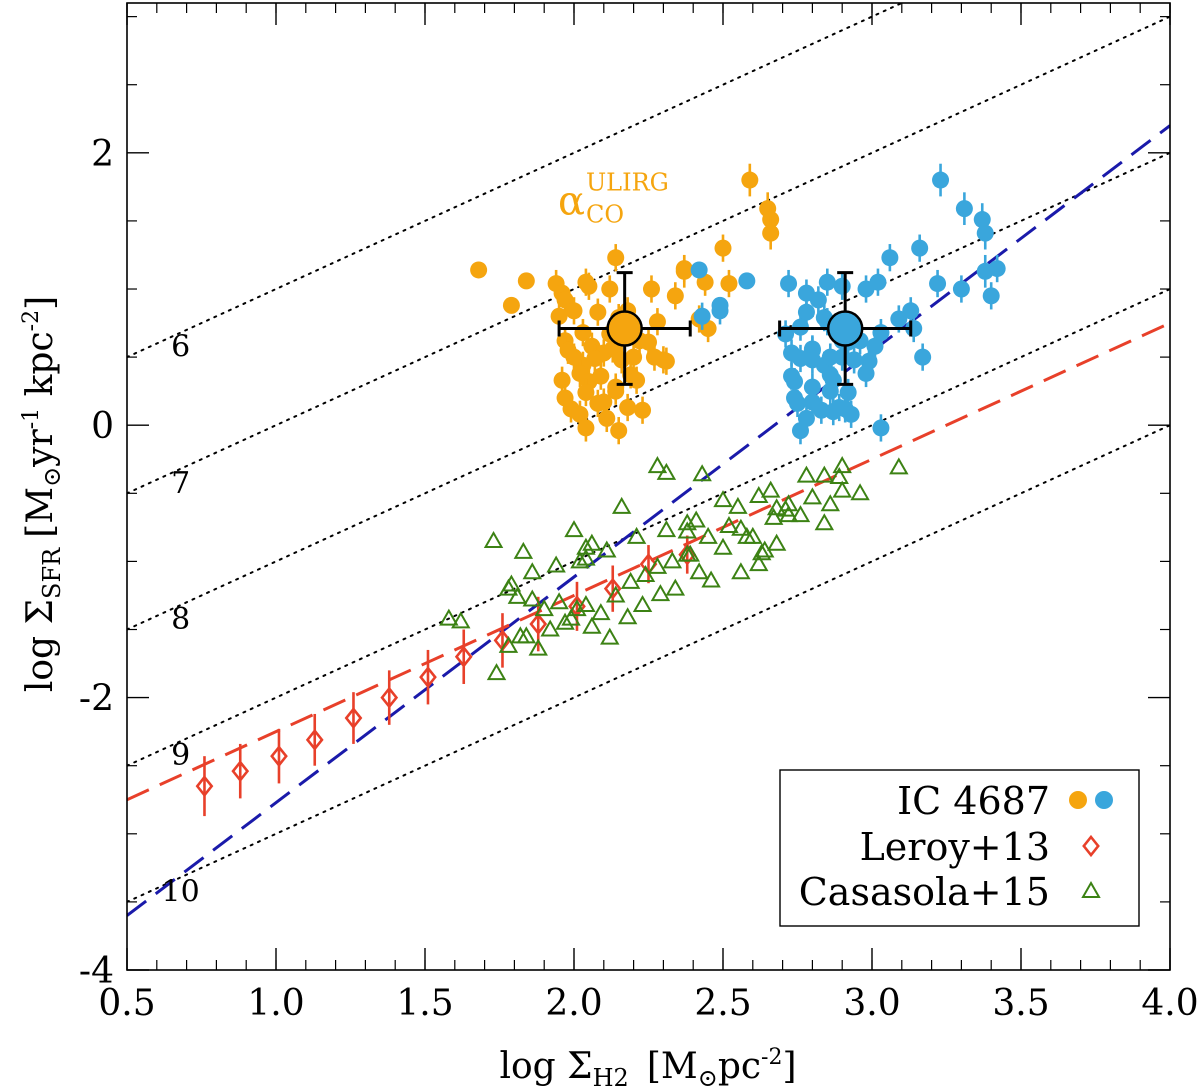  Describe the element at coordinates (627, 182) in the screenshot. I see `alpha-superscript: ULIRG` at that location.